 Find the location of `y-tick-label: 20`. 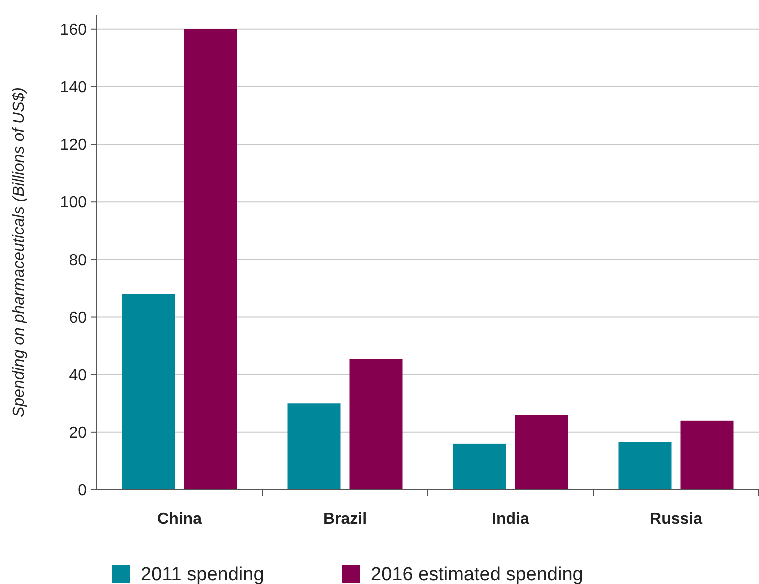

y-tick-label: 20 is located at coordinates (78, 433).